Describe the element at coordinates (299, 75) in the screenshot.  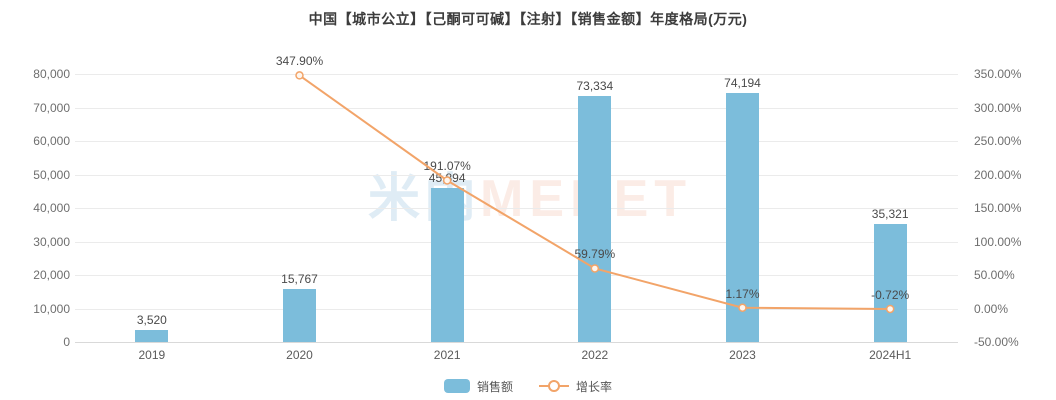
I see `growth-point-marker-2020` at that location.